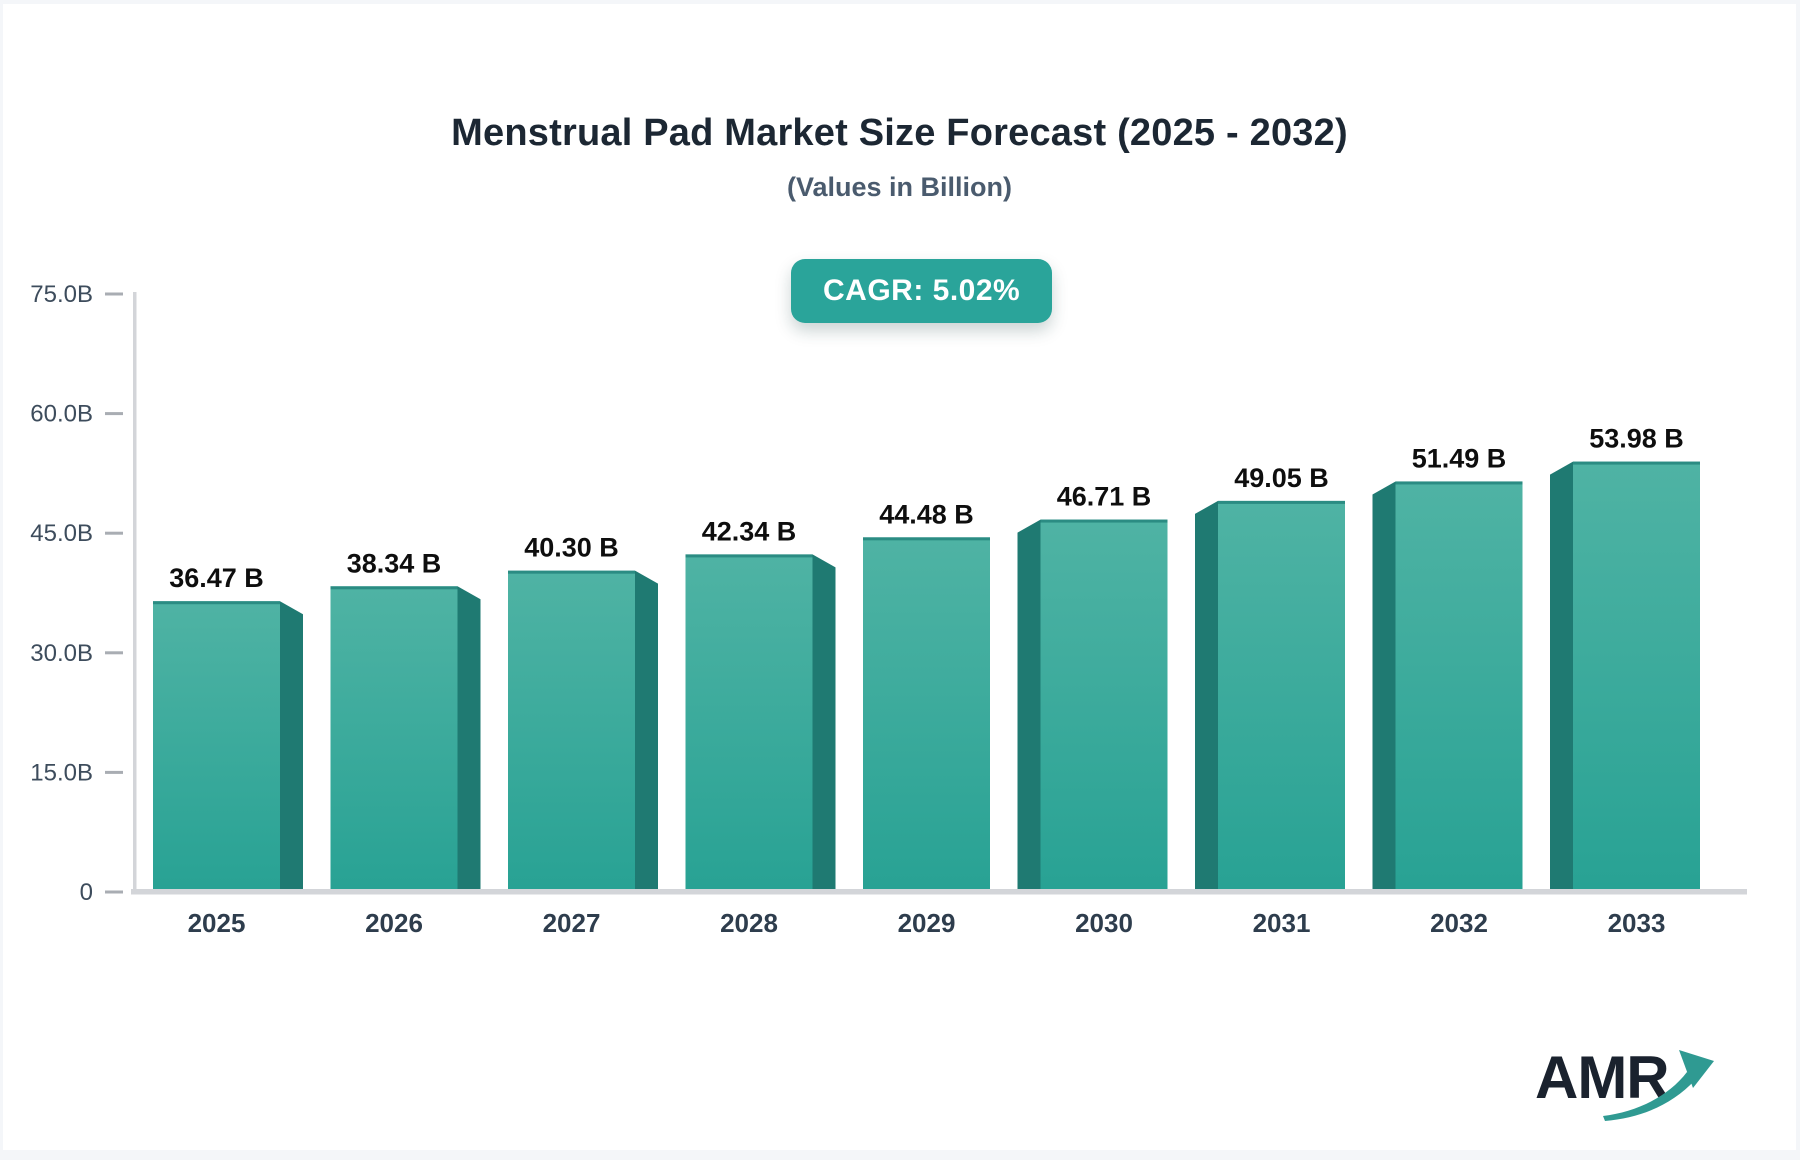 The height and width of the screenshot is (1160, 1800). What do you see at coordinates (394, 923) in the screenshot?
I see `x-label-2026: 2026` at bounding box center [394, 923].